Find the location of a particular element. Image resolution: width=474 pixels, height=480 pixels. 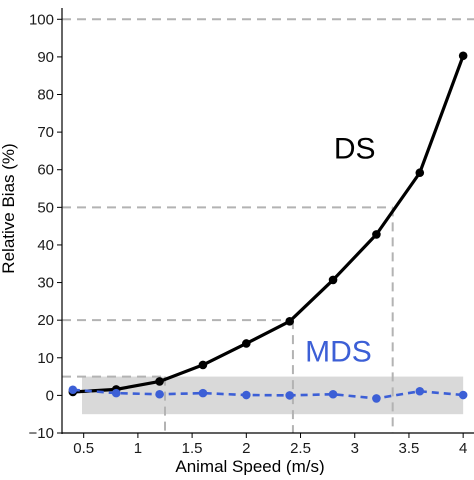

y-tick-label: 10 is located at coordinates (45, 358).